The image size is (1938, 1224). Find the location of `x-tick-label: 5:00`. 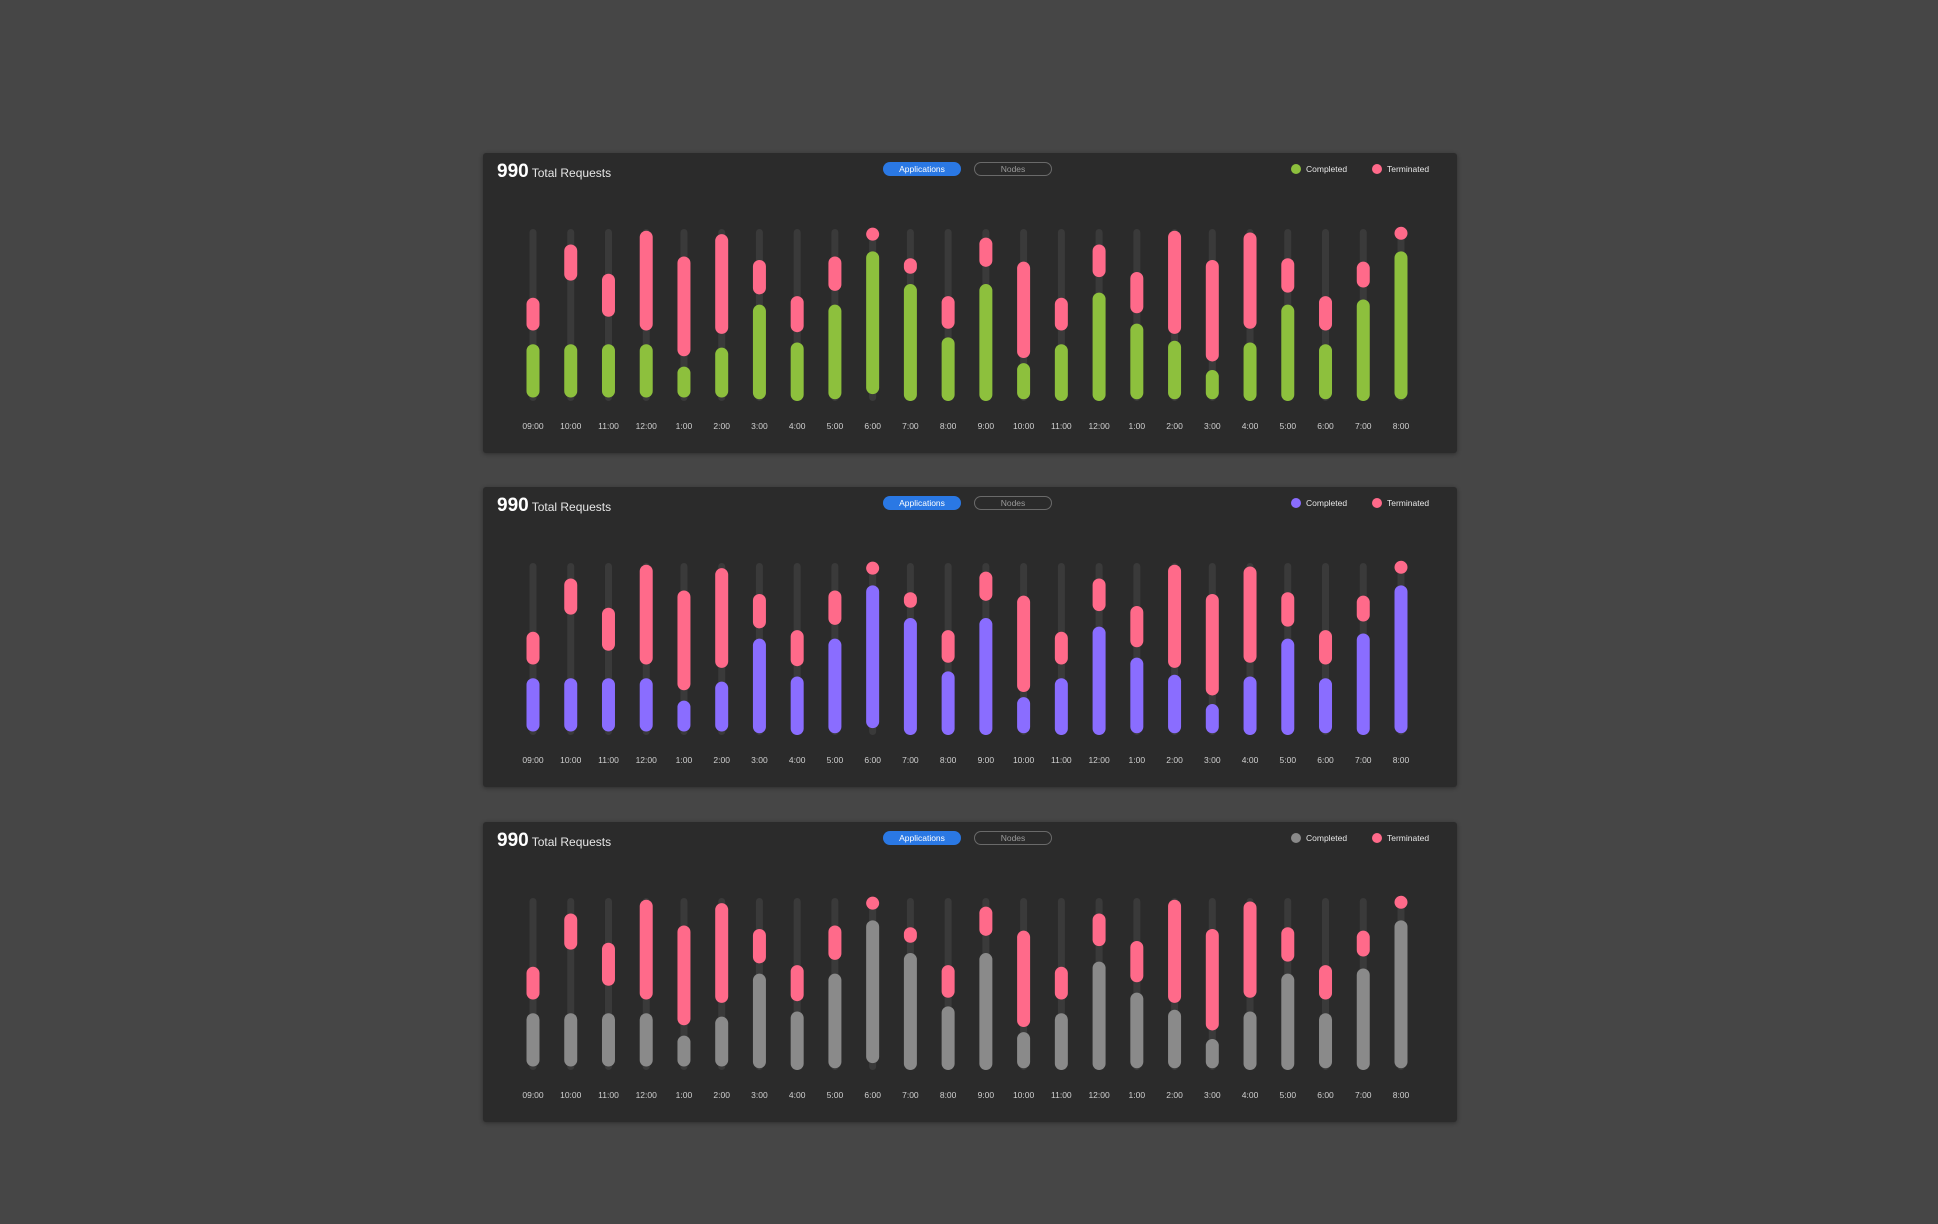

x-tick-label: 5:00 is located at coordinates (835, 426).